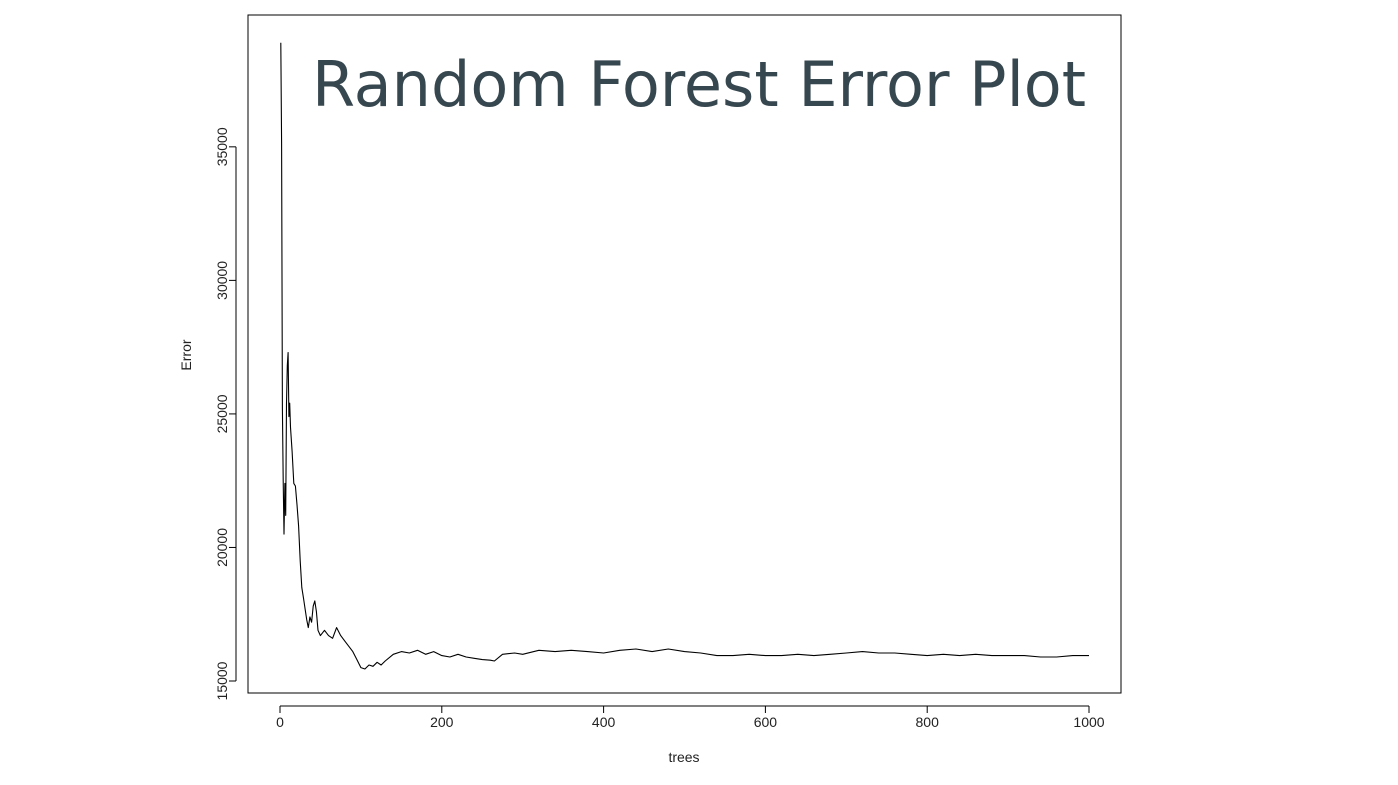  Describe the element at coordinates (222, 680) in the screenshot. I see `y-tick-label: 15000` at that location.